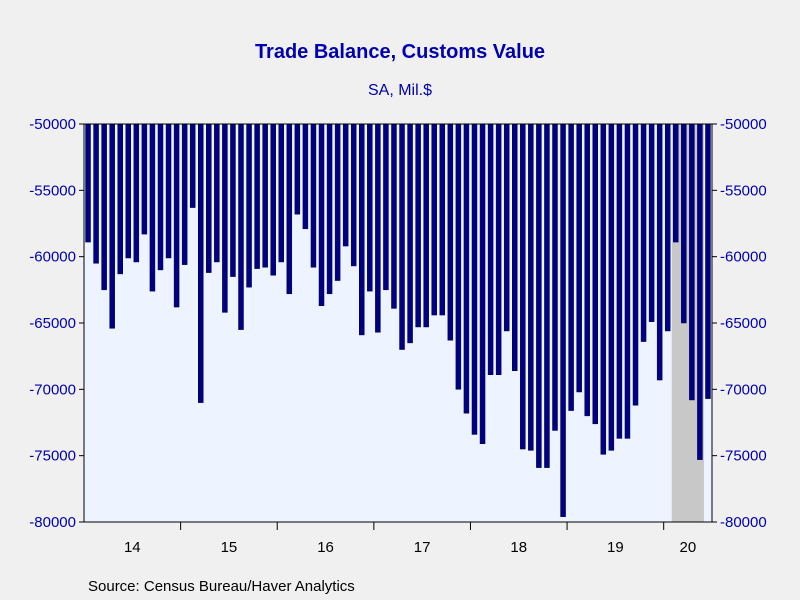 This screenshot has height=600, width=800. What do you see at coordinates (615, 547) in the screenshot?
I see `x-tick-label: 19` at bounding box center [615, 547].